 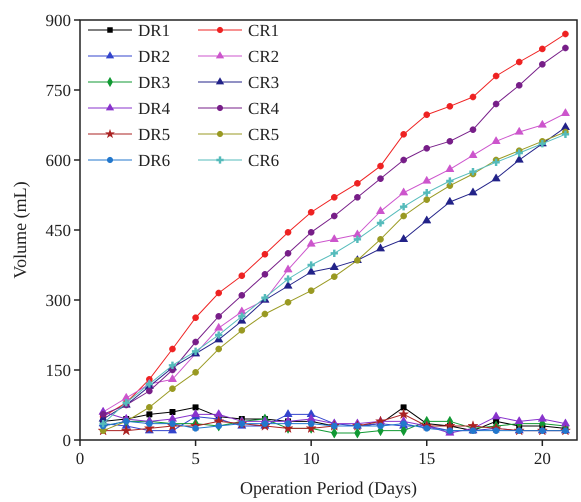 What do you see at coordinates (311, 458) in the screenshot?
I see `x-tick-label: 10` at bounding box center [311, 458].